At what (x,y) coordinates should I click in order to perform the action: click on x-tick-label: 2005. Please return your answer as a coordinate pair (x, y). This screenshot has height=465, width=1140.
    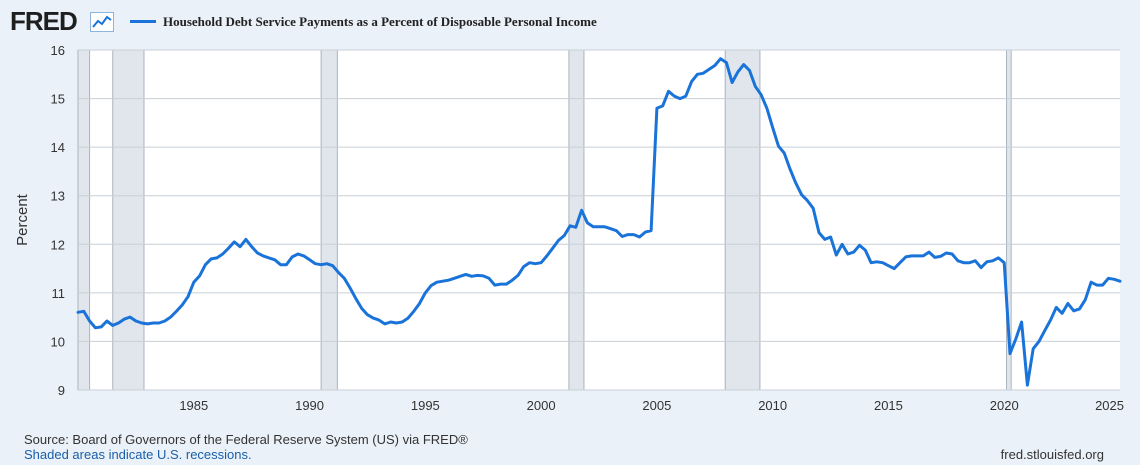
    Looking at the image, I should click on (656, 405).